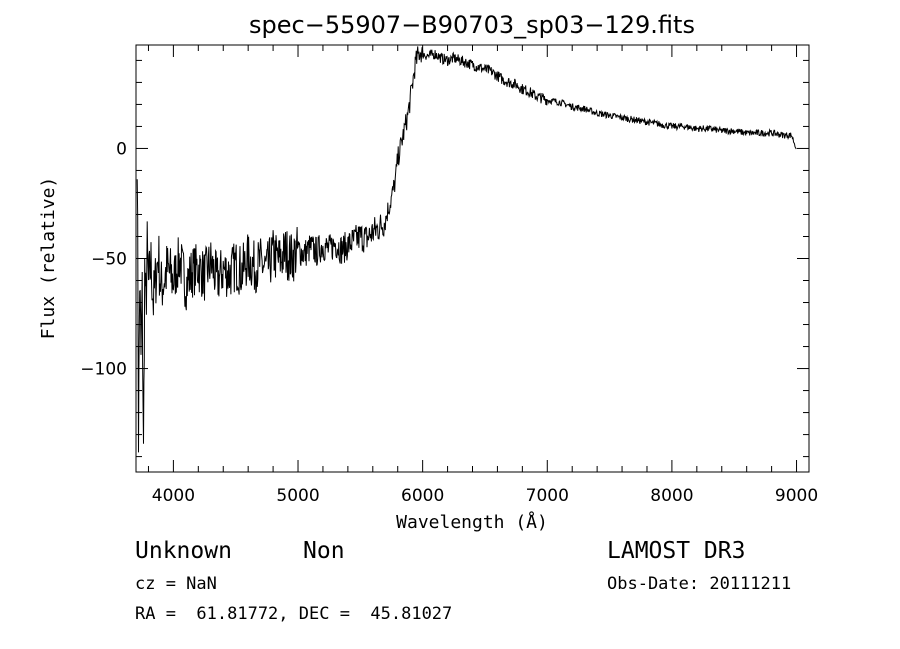 Image resolution: width=900 pixels, height=649 pixels. Describe the element at coordinates (472, 25) in the screenshot. I see `chart-title: spec−55907−B90703_sp03−129.fits` at that location.